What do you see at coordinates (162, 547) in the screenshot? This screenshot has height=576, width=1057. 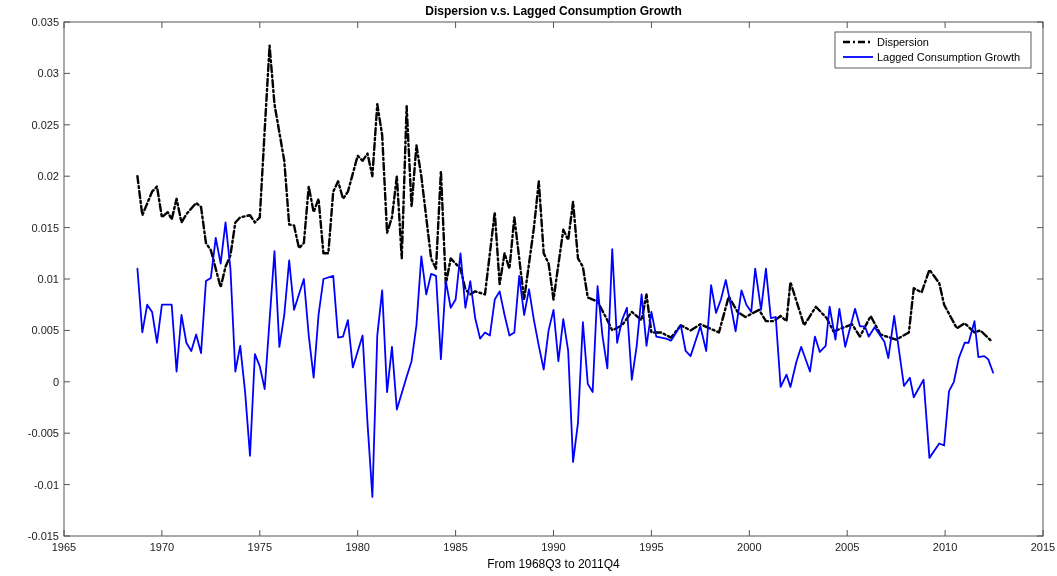 I see `x-tick-label: 1970` at bounding box center [162, 547].